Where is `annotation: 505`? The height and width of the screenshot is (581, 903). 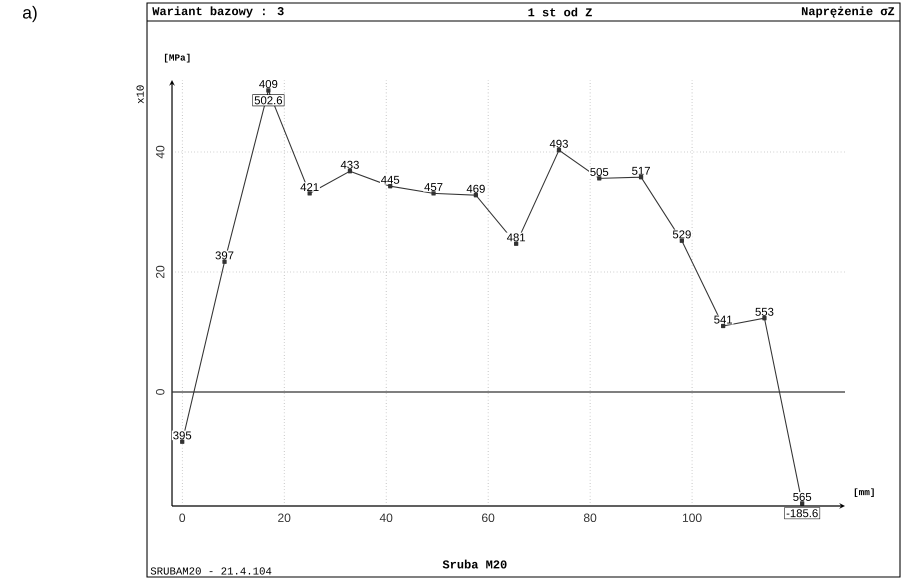
annotation: 505 is located at coordinates (599, 172).